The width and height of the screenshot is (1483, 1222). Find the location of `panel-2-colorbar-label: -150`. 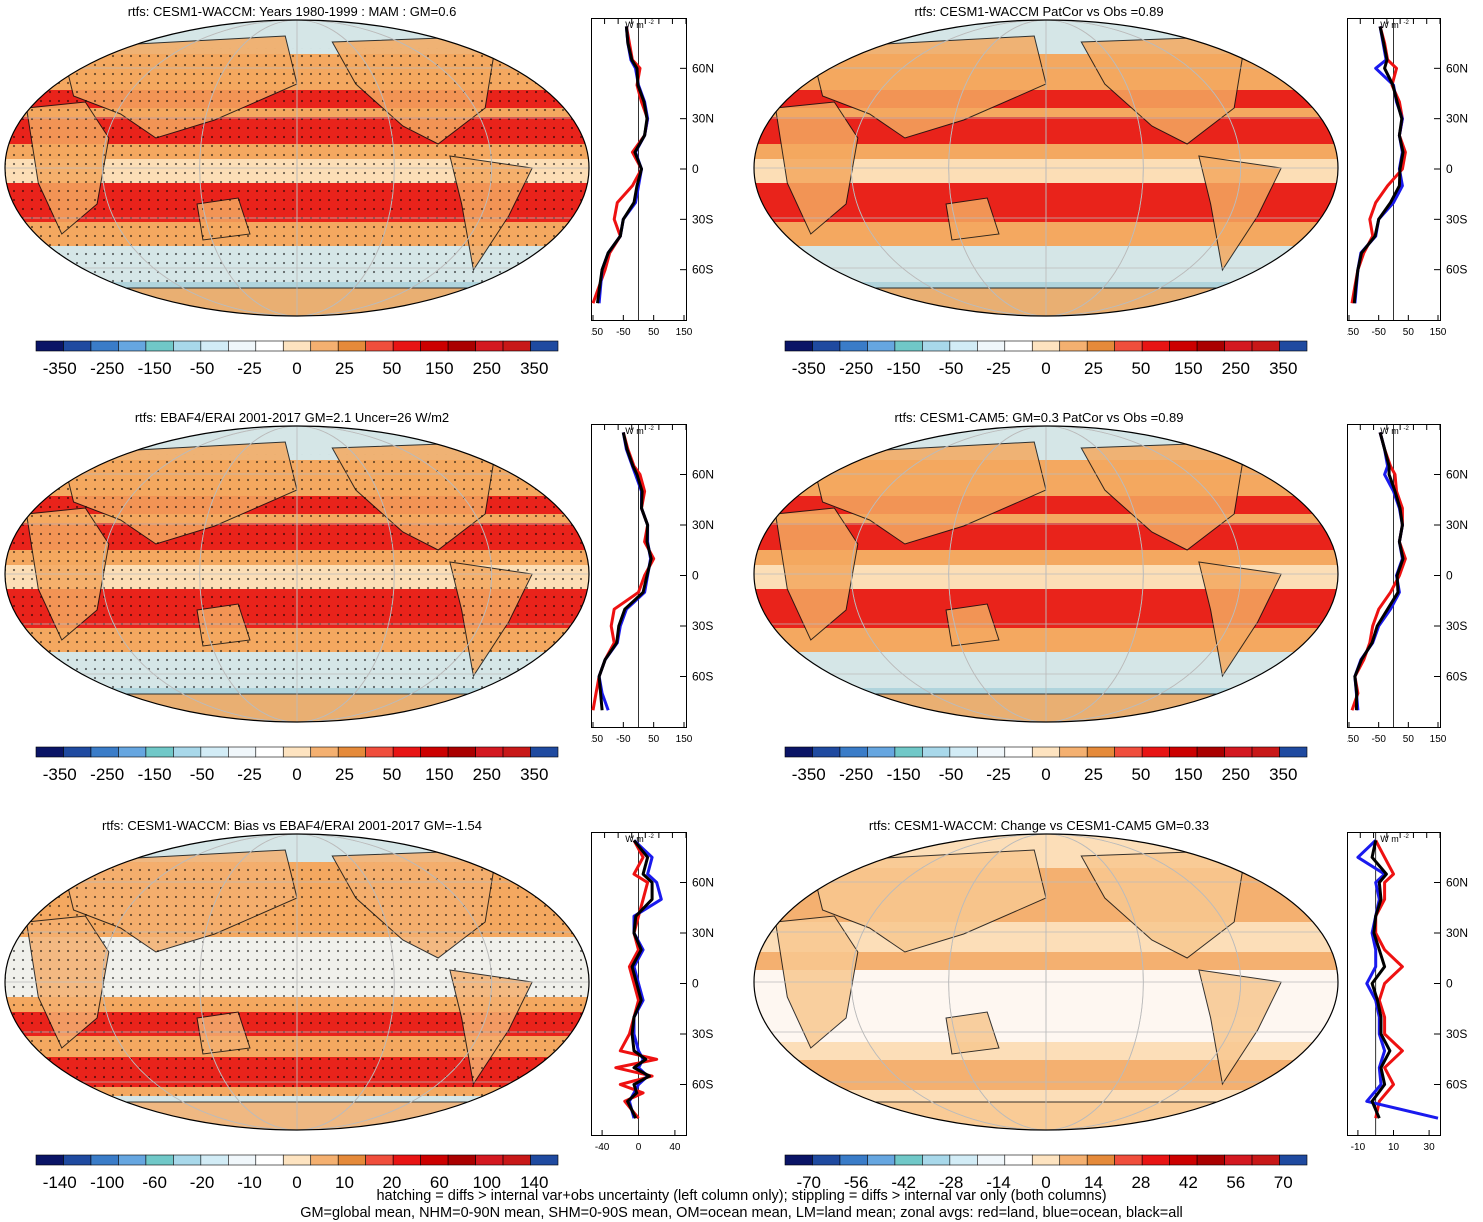

panel-2-colorbar-label: -150 is located at coordinates (904, 368).